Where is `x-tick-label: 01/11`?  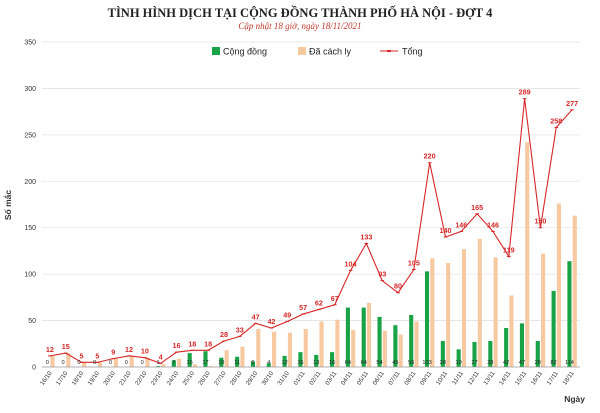
x-tick-label: 01/11 is located at coordinates (299, 378).